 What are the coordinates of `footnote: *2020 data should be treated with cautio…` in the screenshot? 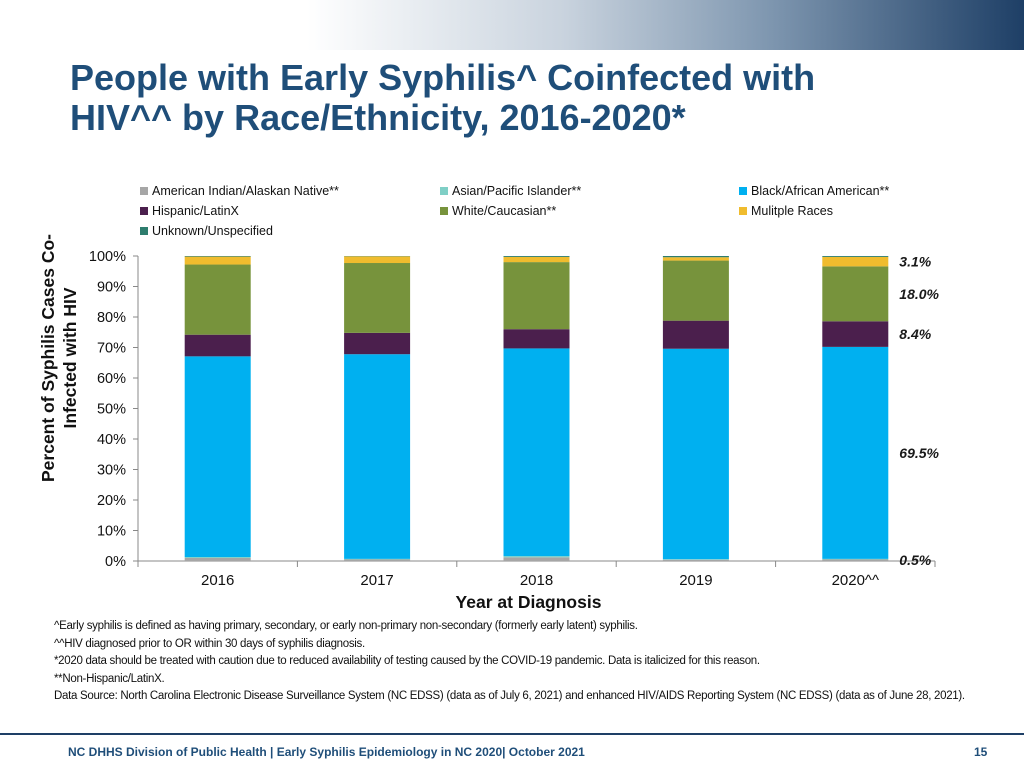 It's located at (407, 661).